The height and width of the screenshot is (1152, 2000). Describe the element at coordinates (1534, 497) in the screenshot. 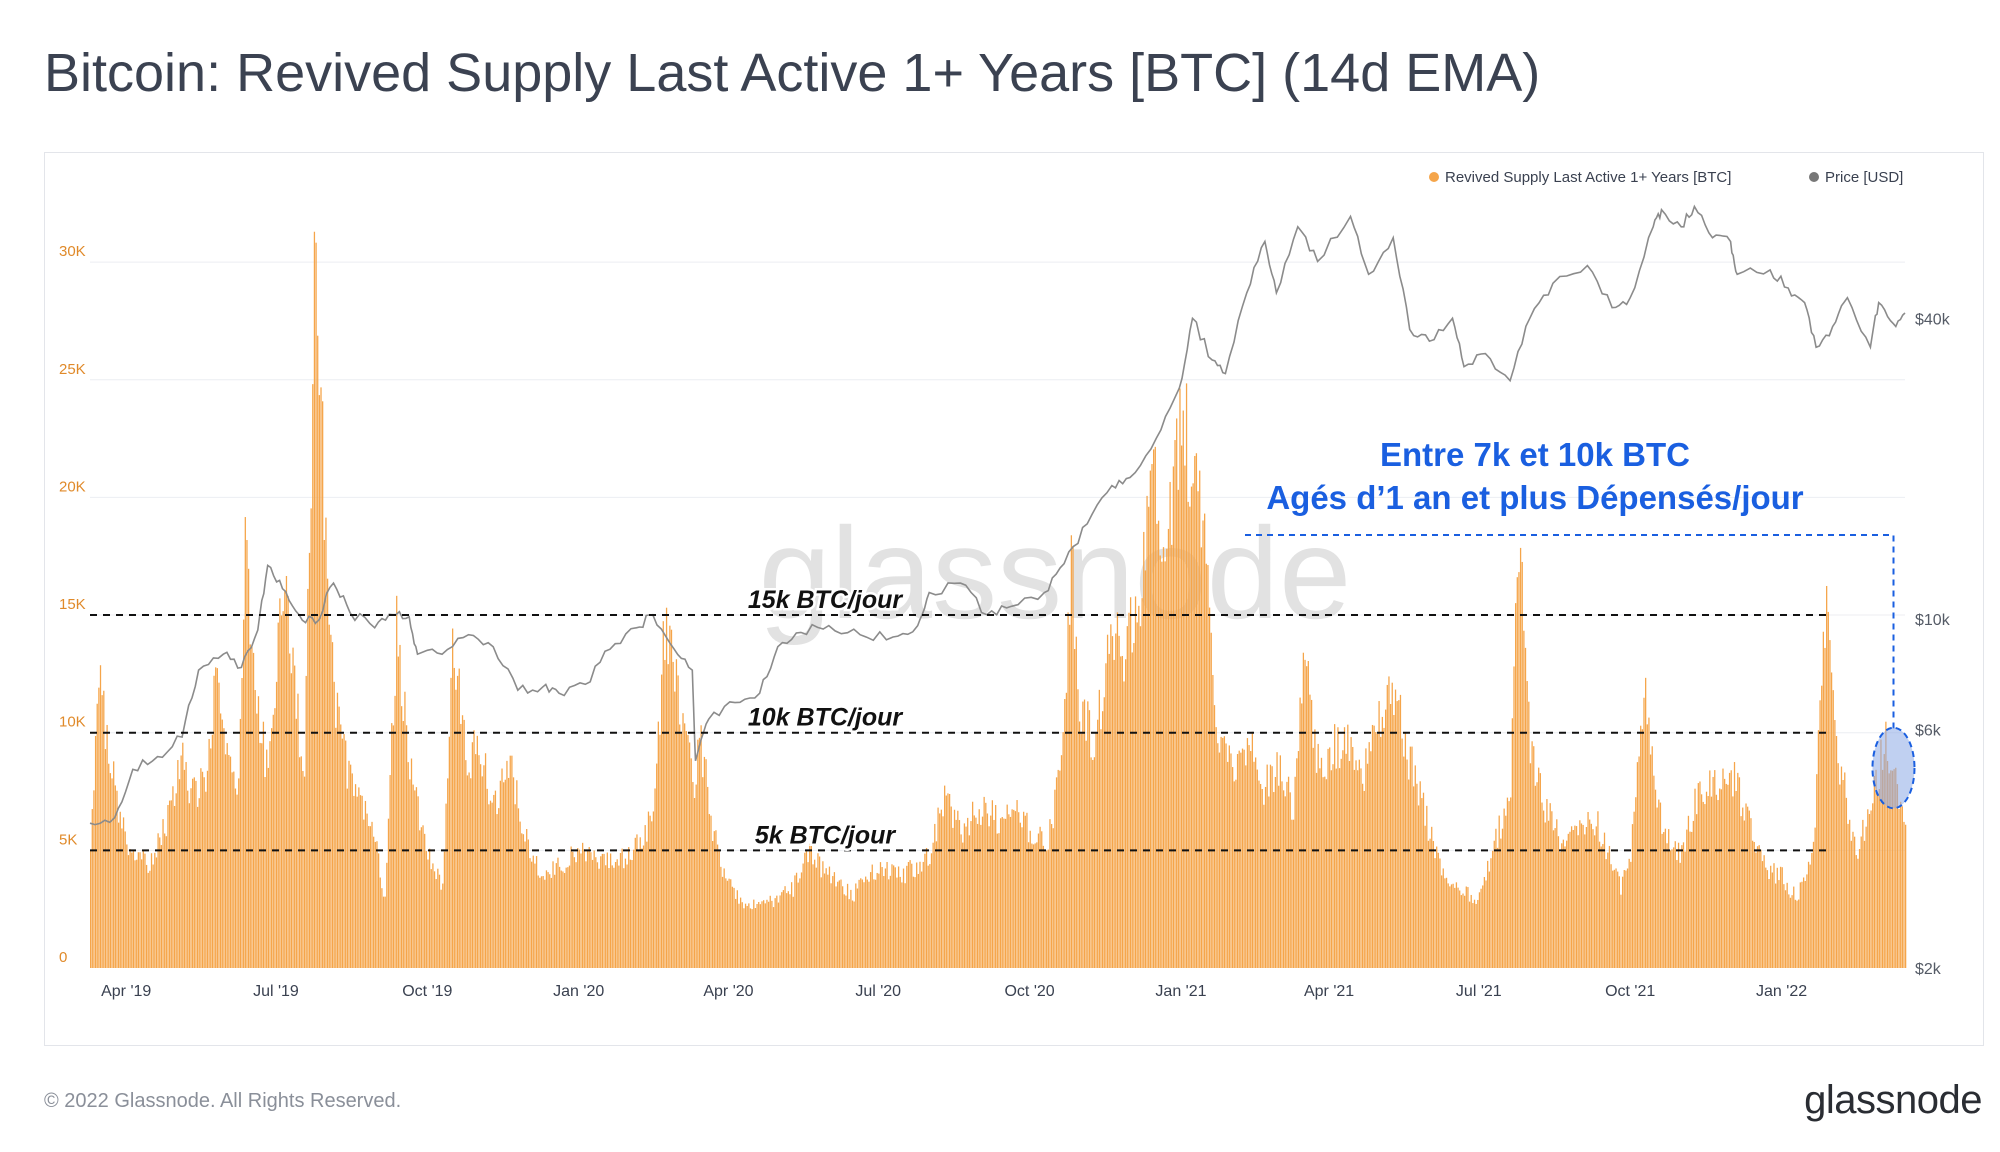

I see `annotation-line-2: Agés d’1 an et plus Dépensés/jour` at that location.